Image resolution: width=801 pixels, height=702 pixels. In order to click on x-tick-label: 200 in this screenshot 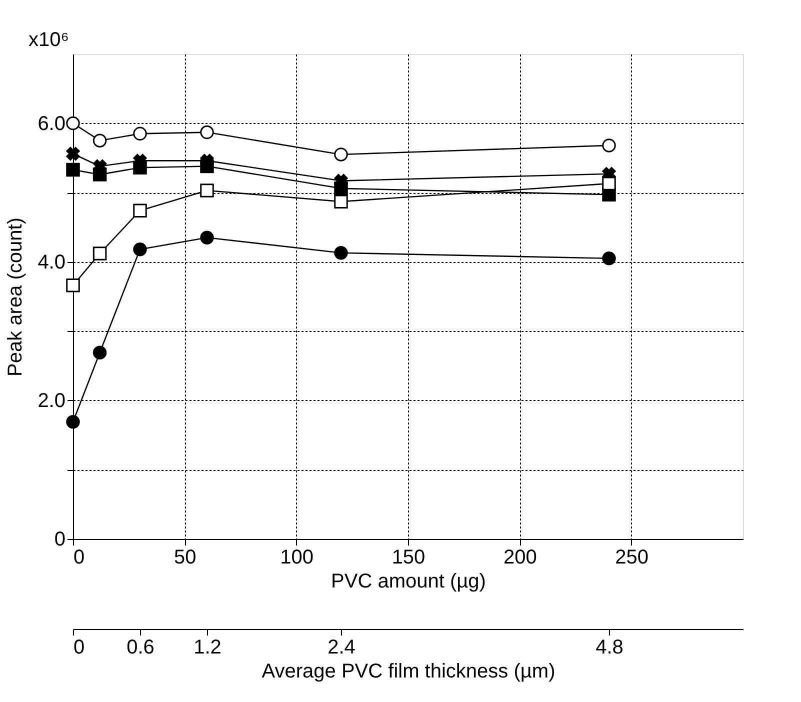, I will do `click(520, 557)`.